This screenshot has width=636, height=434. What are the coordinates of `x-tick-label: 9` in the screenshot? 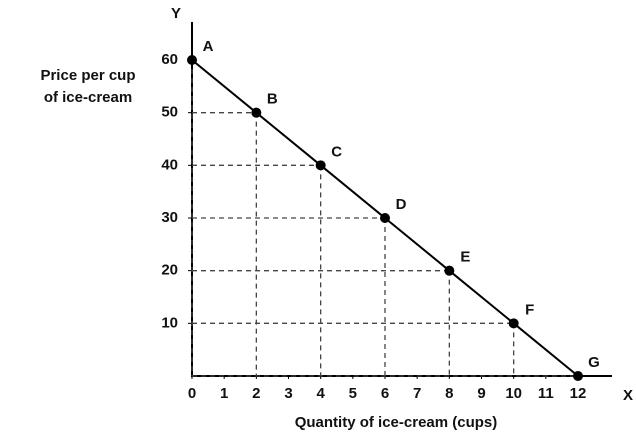 It's located at (481, 393).